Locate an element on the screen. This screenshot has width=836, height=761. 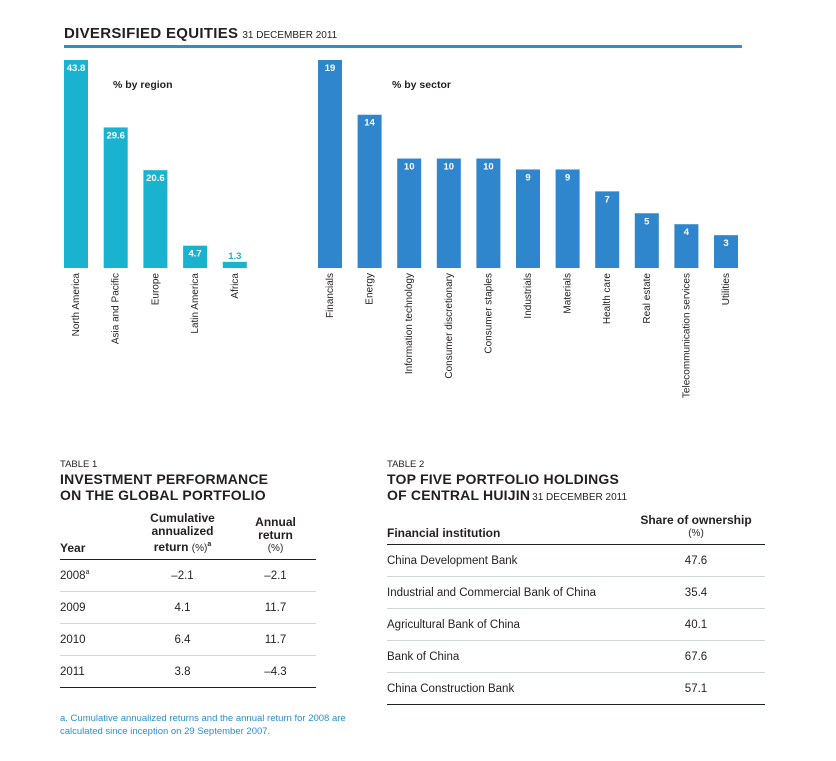
table-row: 2010 6.4 11.7 is located at coordinates (188, 639).